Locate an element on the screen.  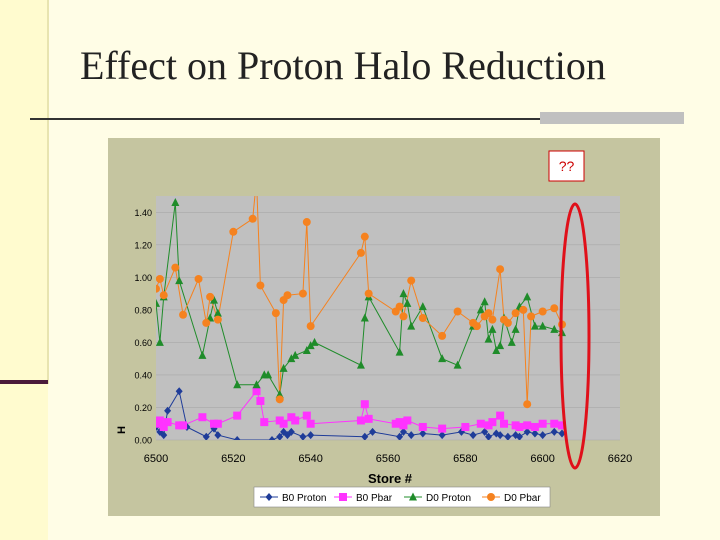
y-tick-label: 1.00 is located at coordinates (143, 278).